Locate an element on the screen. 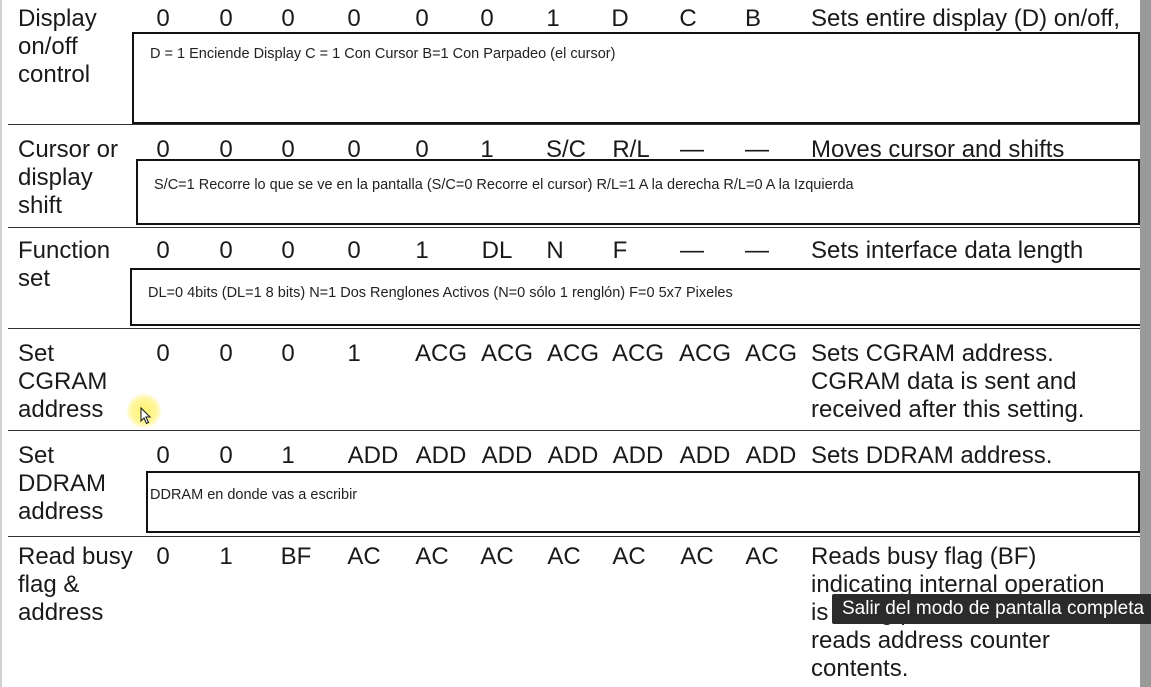  annotation-text: DDRAM en donde vas a escribir is located at coordinates (254, 495).